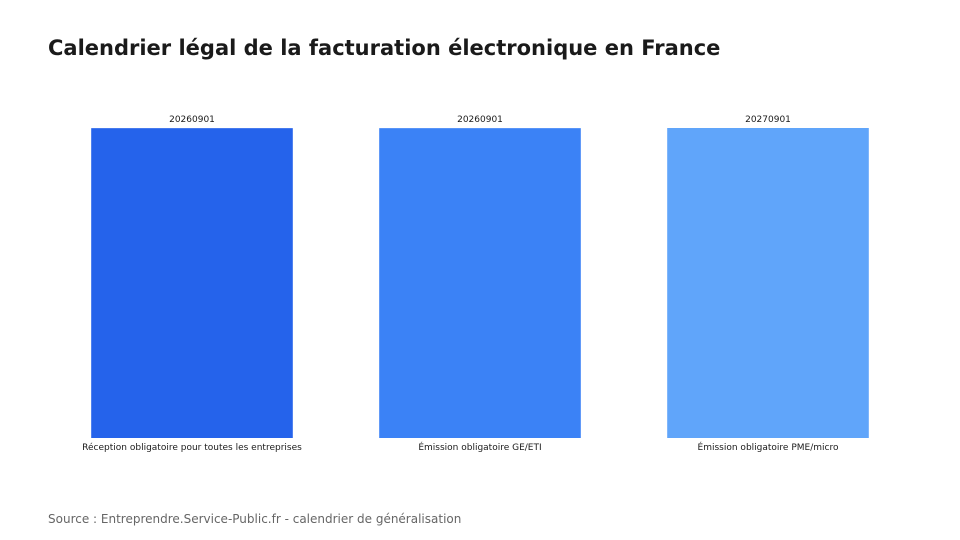 This screenshot has height=540, width=960. What do you see at coordinates (768, 120) in the screenshot?
I see `bar-value-label: 20270901` at bounding box center [768, 120].